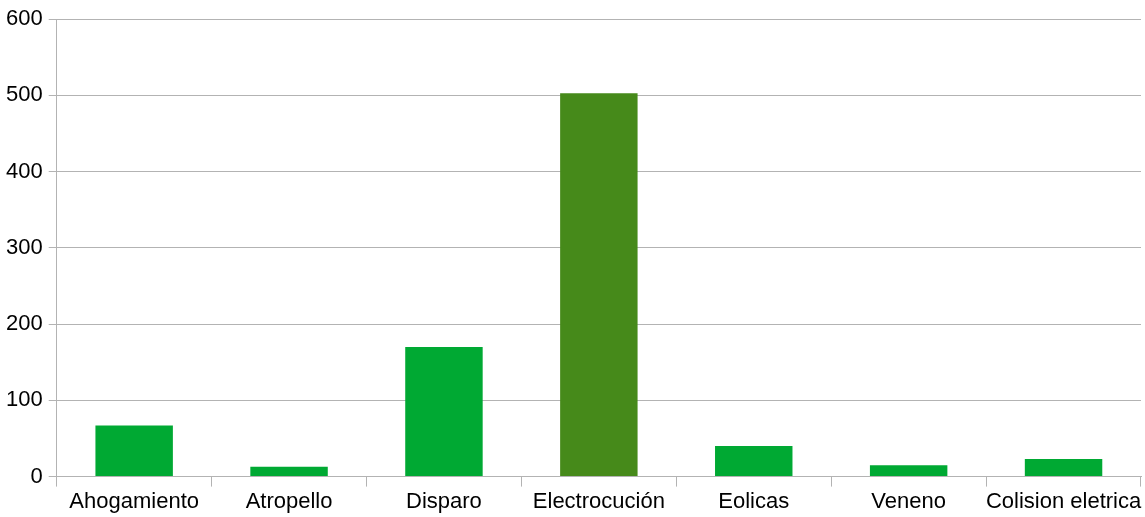 The width and height of the screenshot is (1145, 517). I want to click on x-tick-label: Ahogamiento, so click(134, 500).